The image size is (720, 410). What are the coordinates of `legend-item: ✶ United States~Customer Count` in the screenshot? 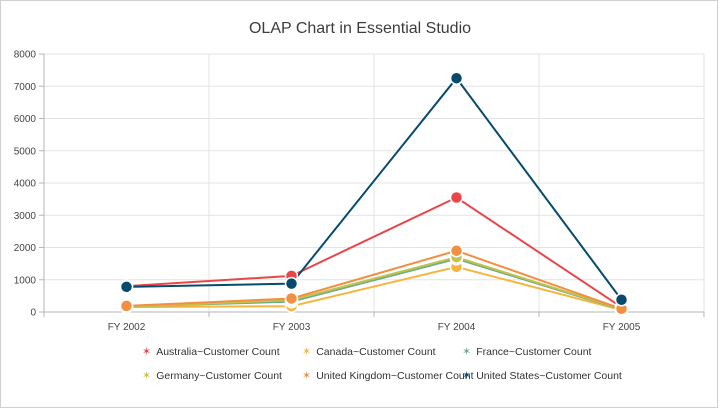 It's located at (542, 376).